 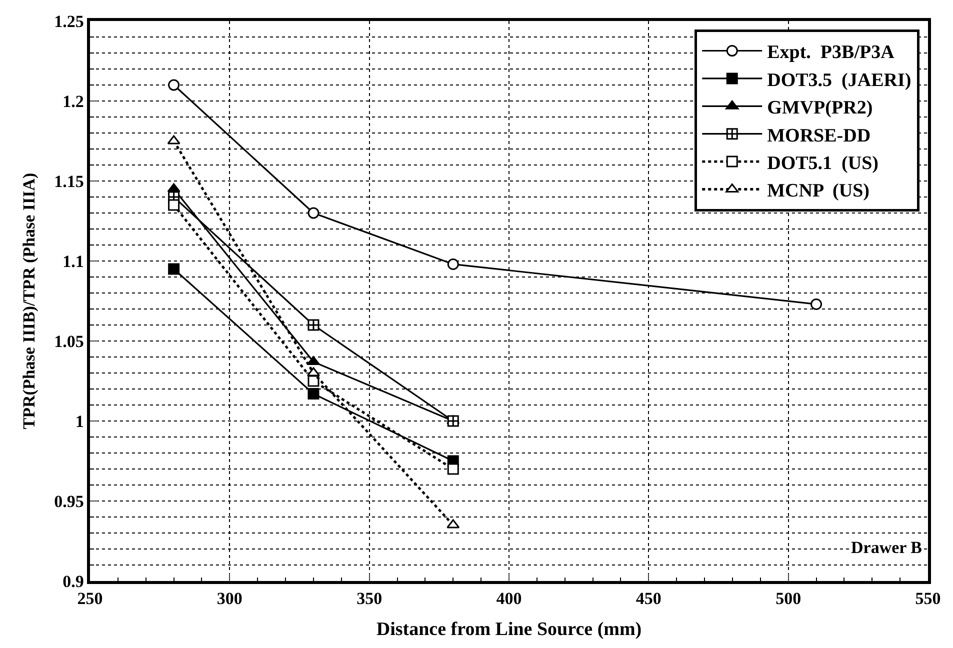 I want to click on x-axis-title: Distance from Line Source (mm), so click(x=509, y=629).